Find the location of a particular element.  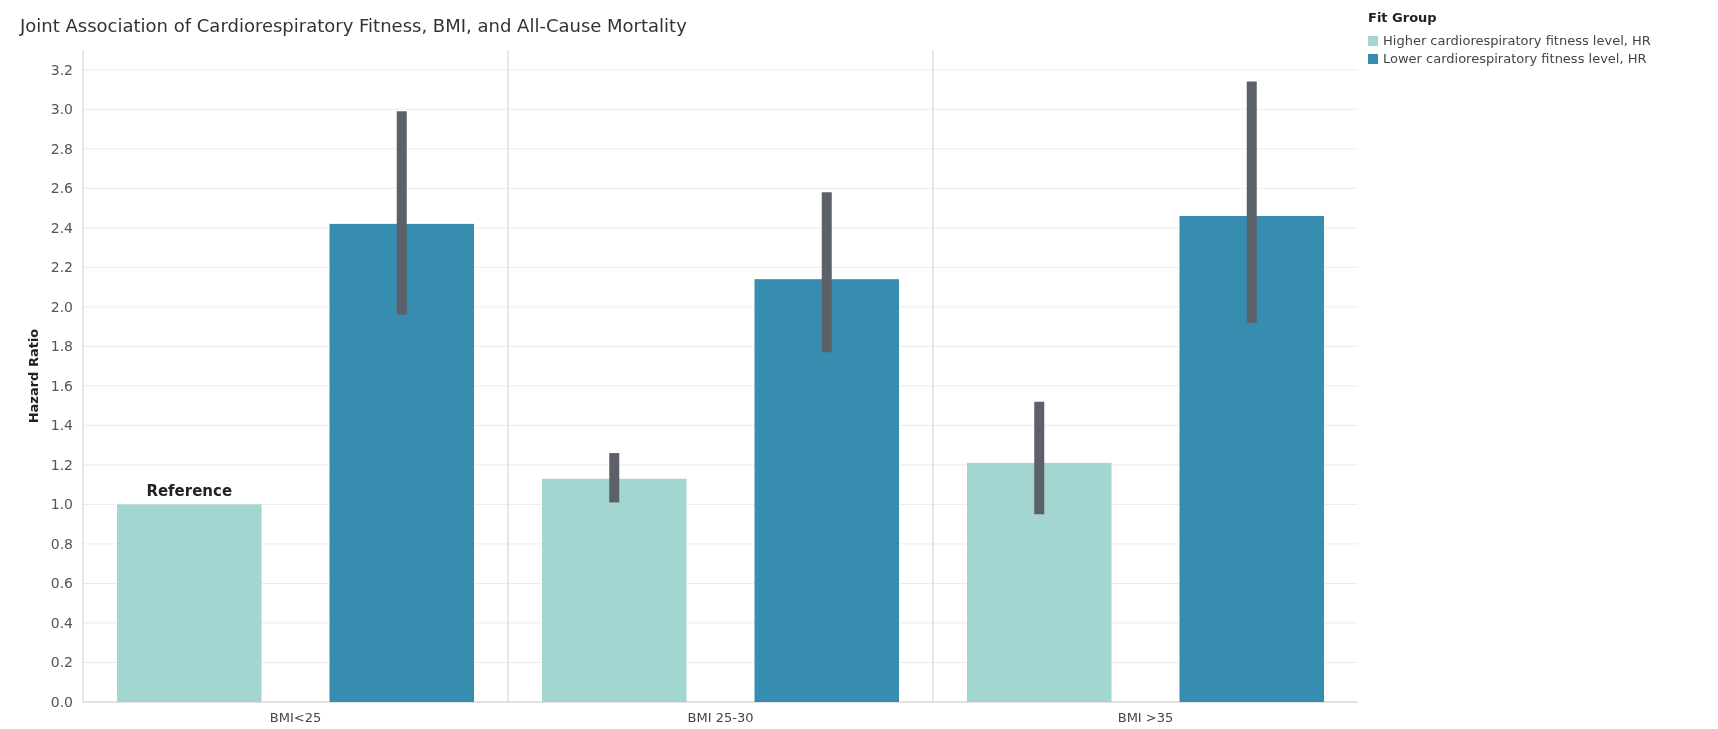

y-tick-label: 1.6 is located at coordinates (62, 385).